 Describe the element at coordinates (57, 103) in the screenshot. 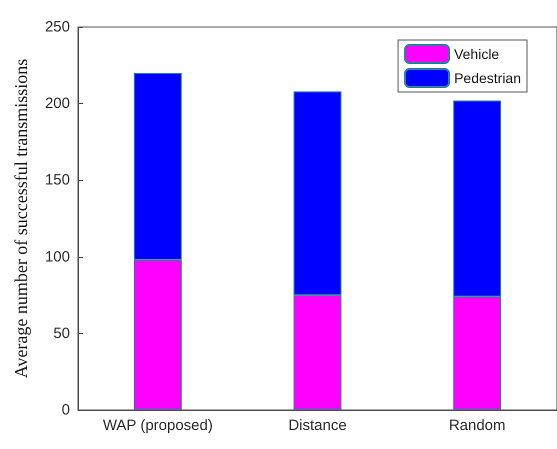

I see `y-tick-label: 200` at that location.